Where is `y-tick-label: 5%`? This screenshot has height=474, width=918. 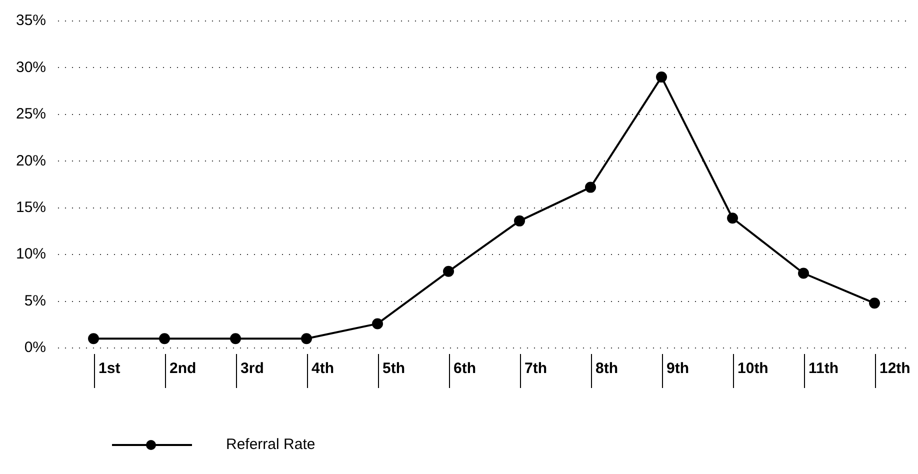 y-tick-label: 5% is located at coordinates (35, 301).